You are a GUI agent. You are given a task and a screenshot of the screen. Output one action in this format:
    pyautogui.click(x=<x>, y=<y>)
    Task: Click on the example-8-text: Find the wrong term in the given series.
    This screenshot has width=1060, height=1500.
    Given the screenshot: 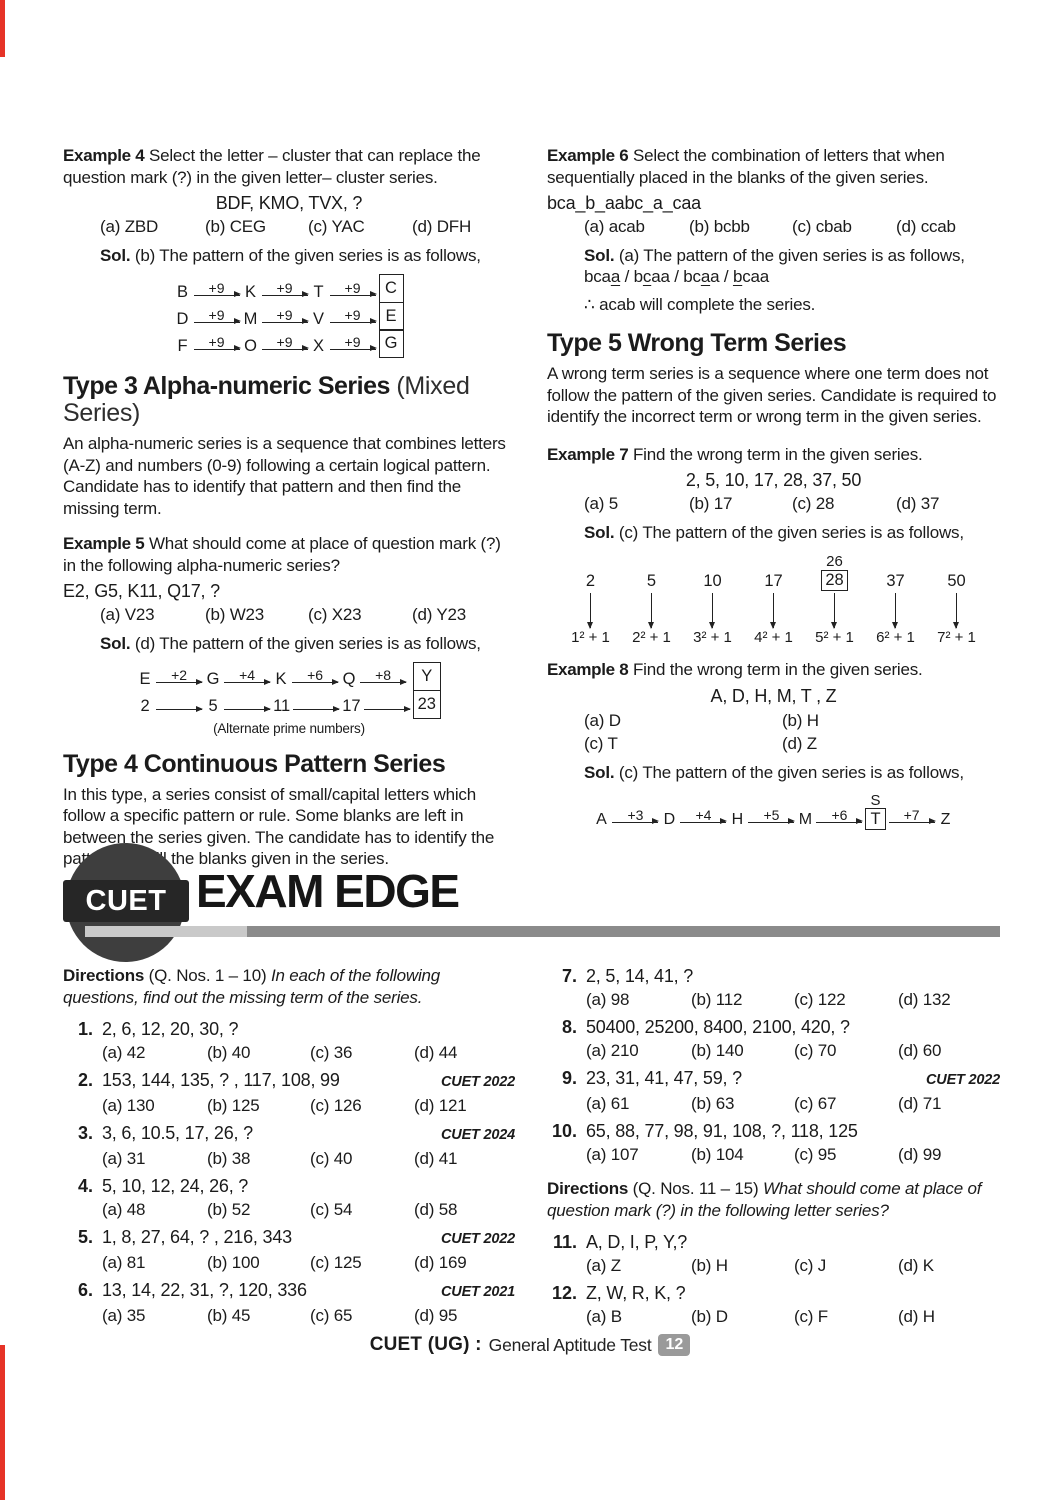 What is the action you would take?
    pyautogui.click(x=777, y=669)
    